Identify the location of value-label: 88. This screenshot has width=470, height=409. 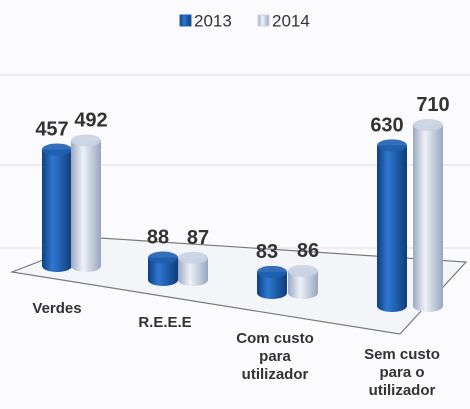
(158, 238).